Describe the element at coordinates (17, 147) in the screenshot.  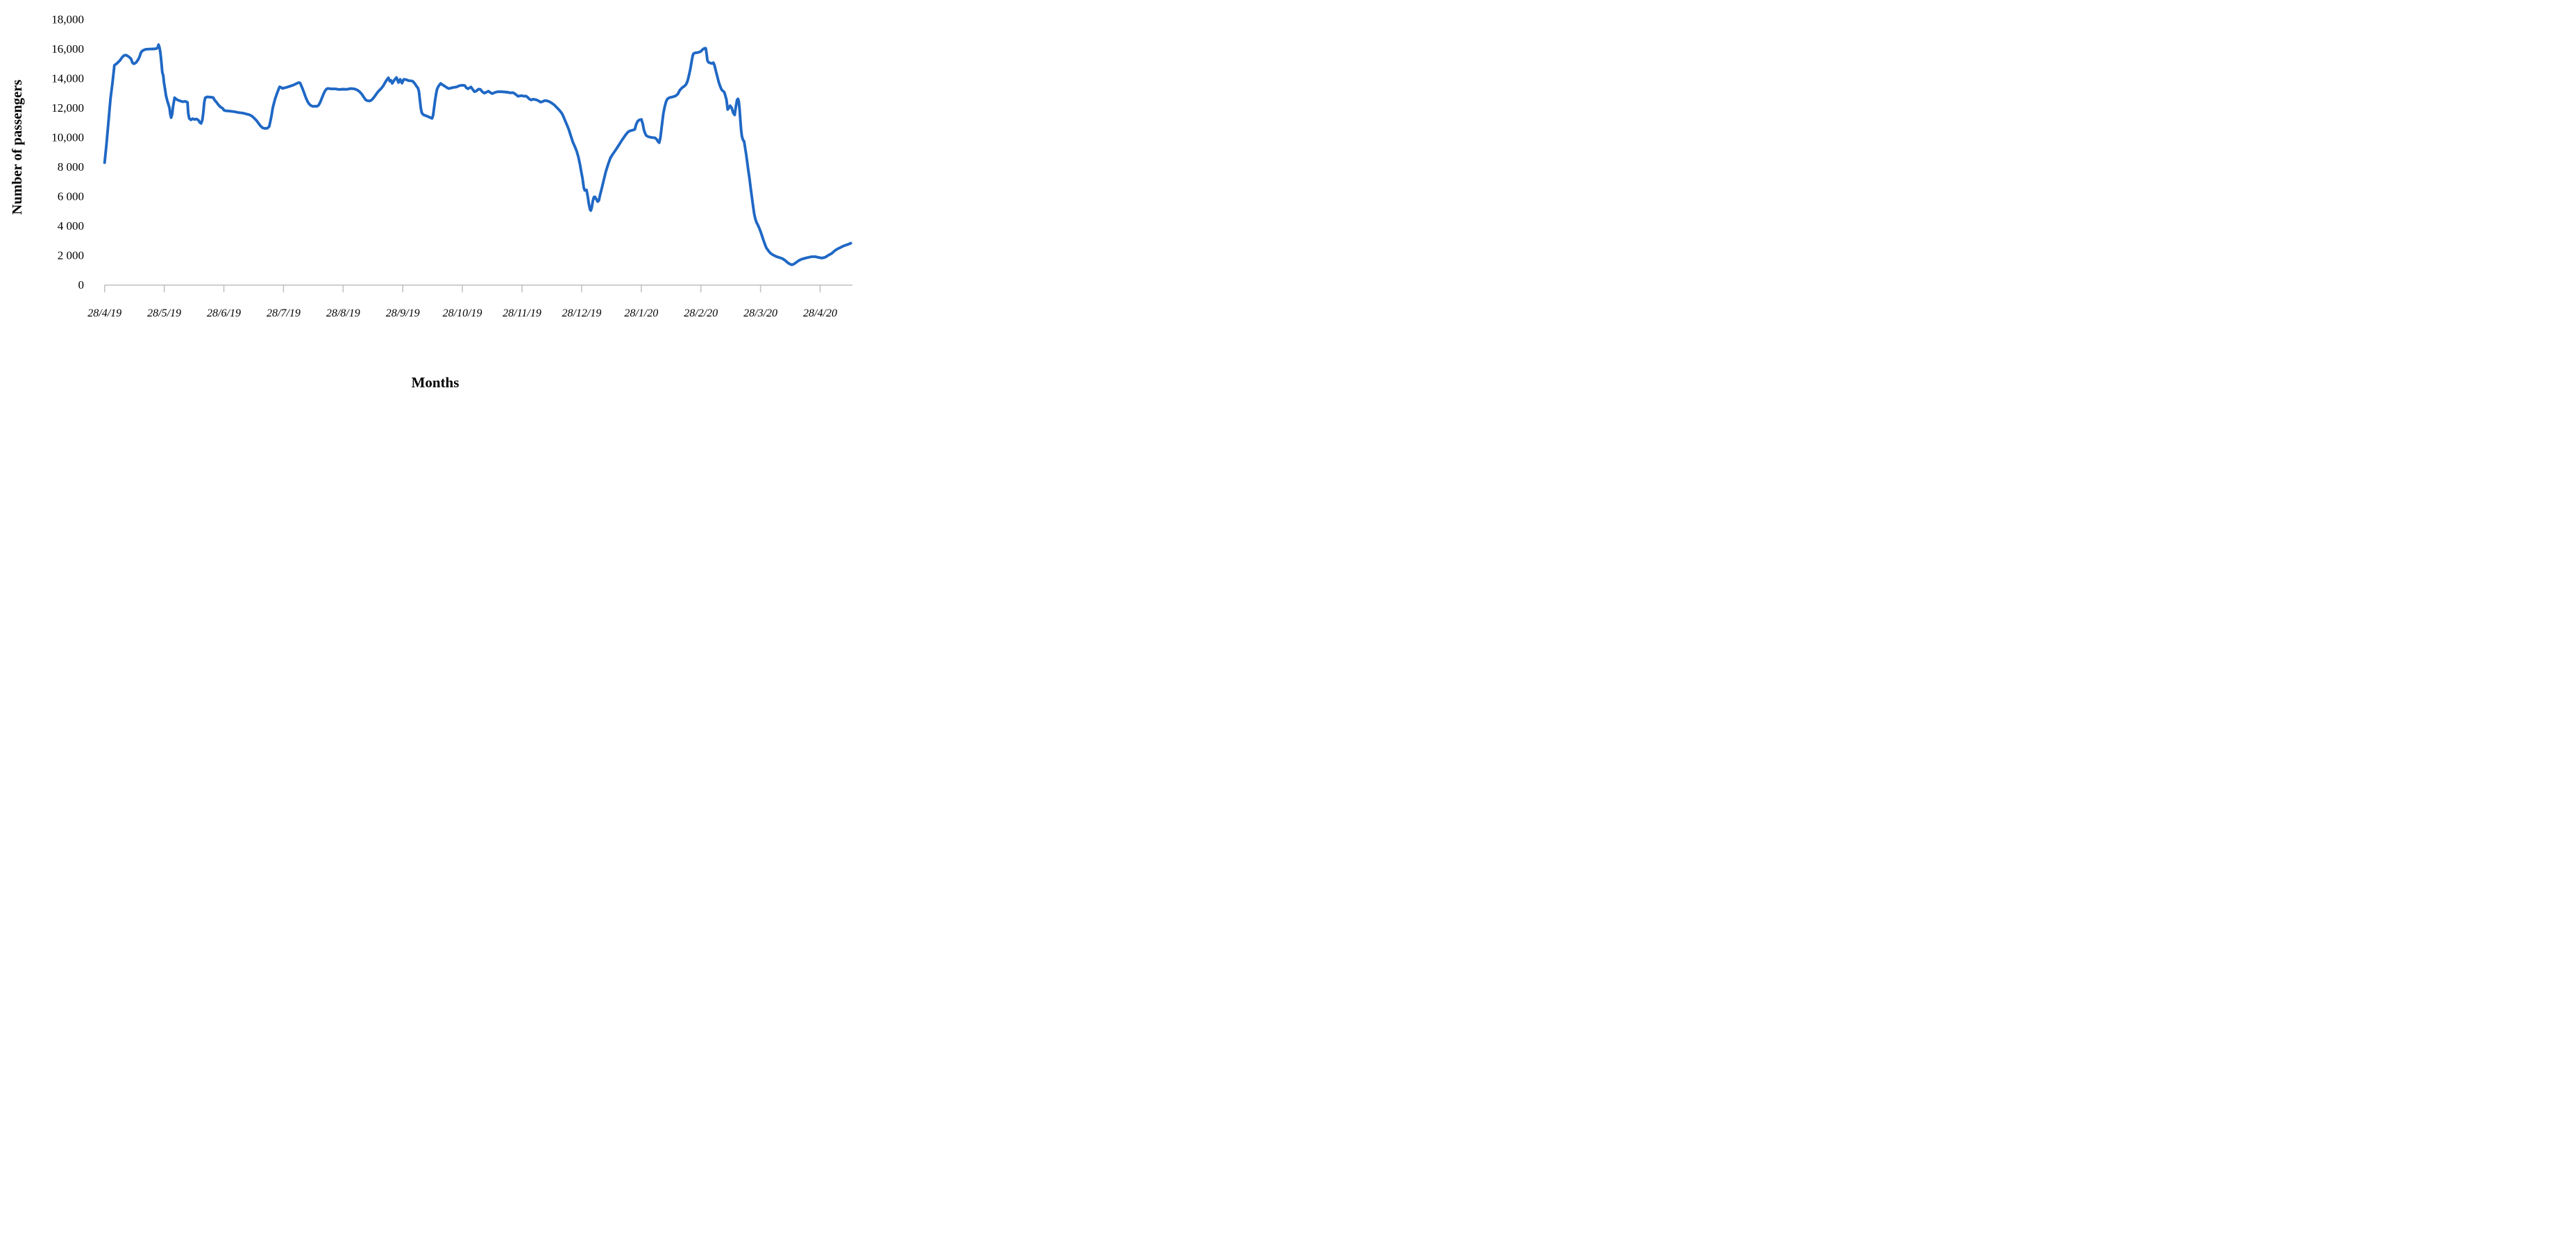
I see `y-axis-title: Number of passengers` at that location.